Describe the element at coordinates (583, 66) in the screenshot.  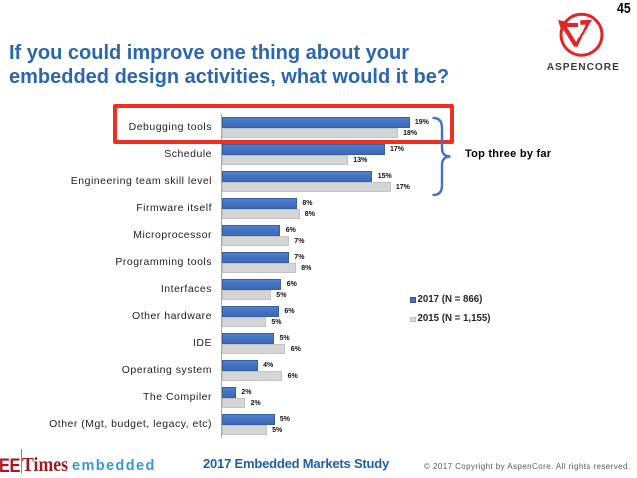
I see `svg-text: ASPENCORE` at that location.